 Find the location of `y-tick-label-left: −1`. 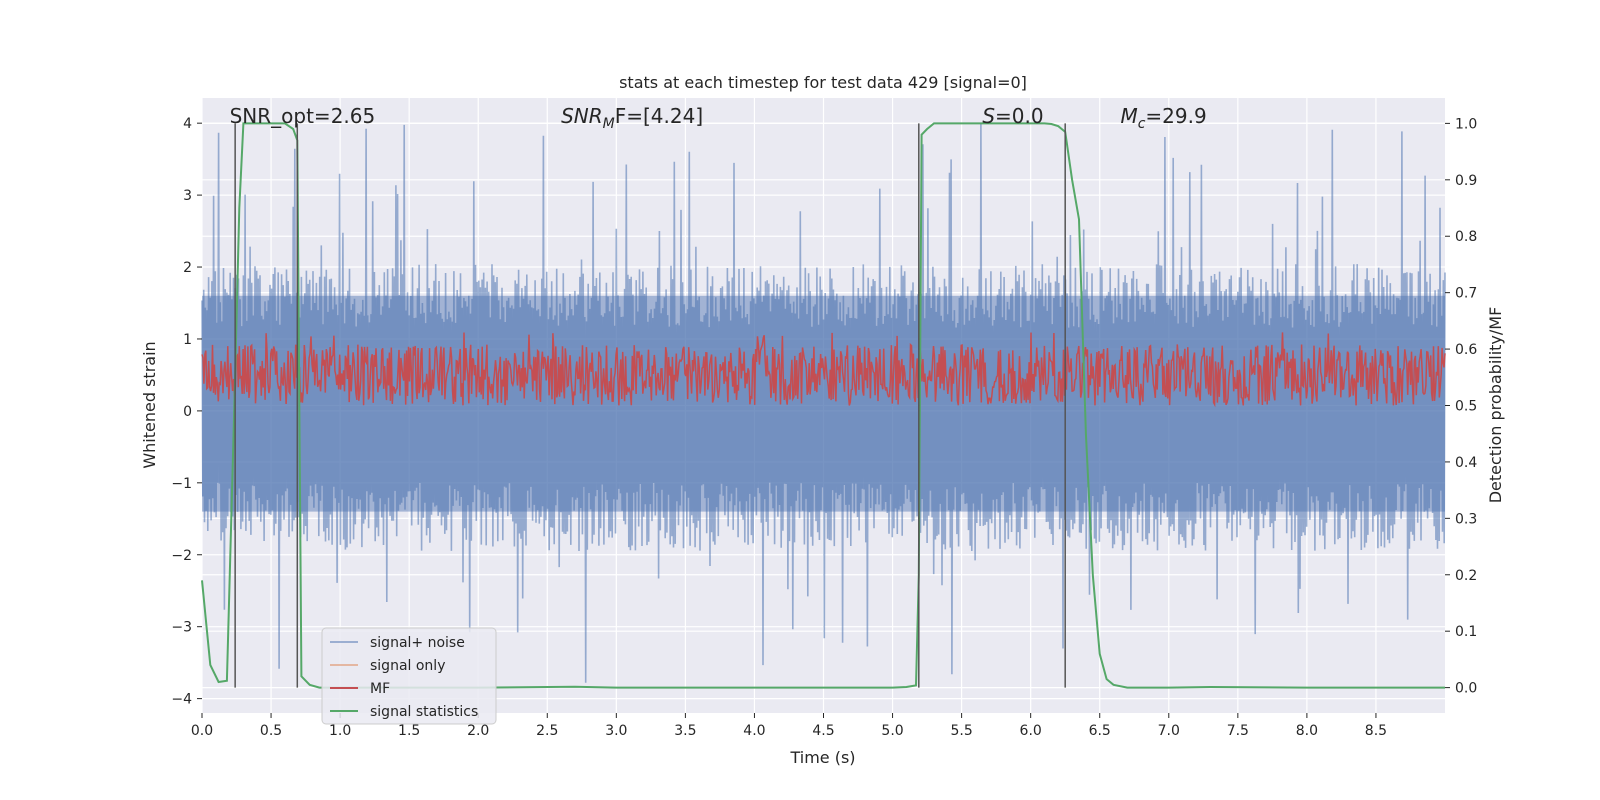

y-tick-label-left: −1 is located at coordinates (181, 484).